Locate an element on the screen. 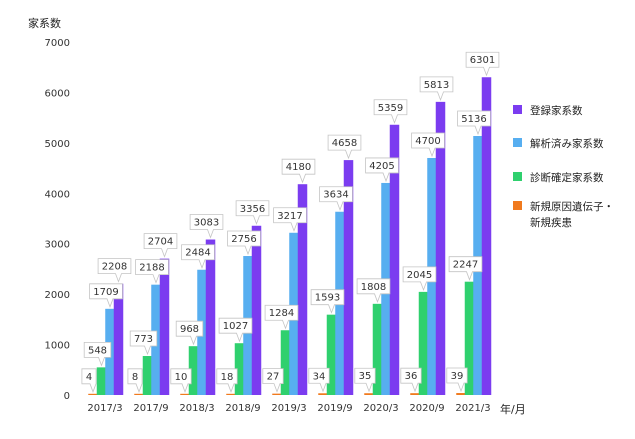 The height and width of the screenshot is (439, 635). x-tick-label: 2020/3 is located at coordinates (380, 408).